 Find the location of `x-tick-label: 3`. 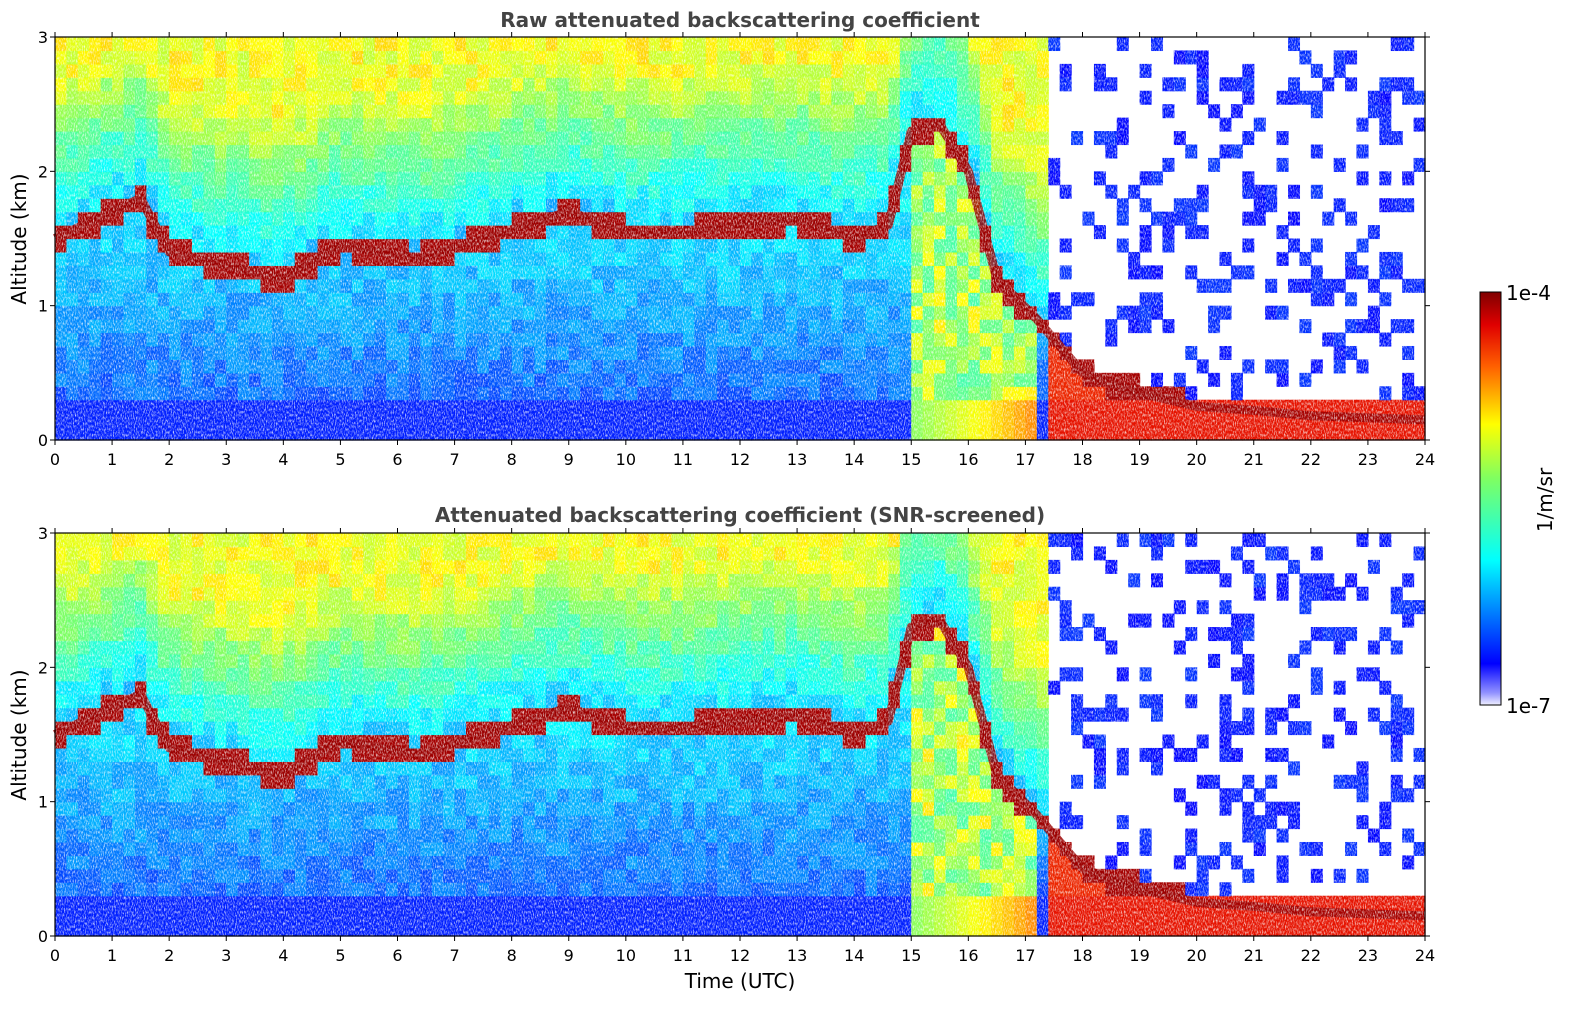

x-tick-label: 3 is located at coordinates (226, 459).